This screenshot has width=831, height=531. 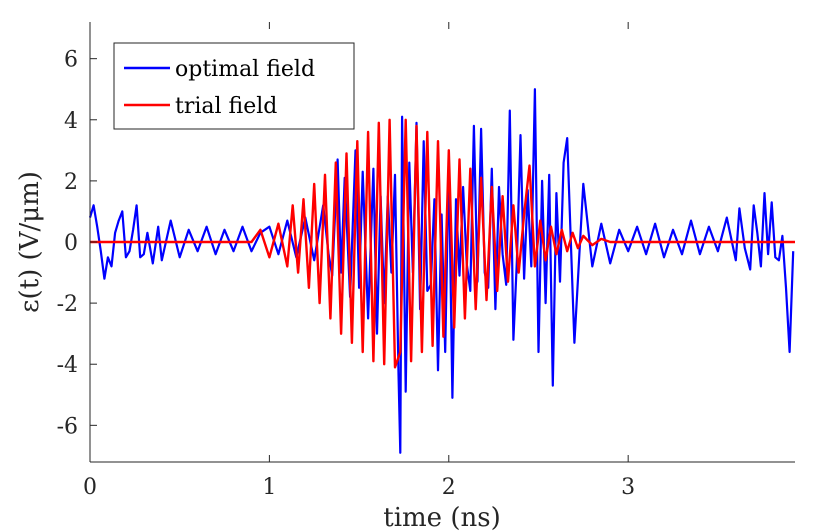 I want to click on y-tick-label: 6, so click(x=71, y=60).